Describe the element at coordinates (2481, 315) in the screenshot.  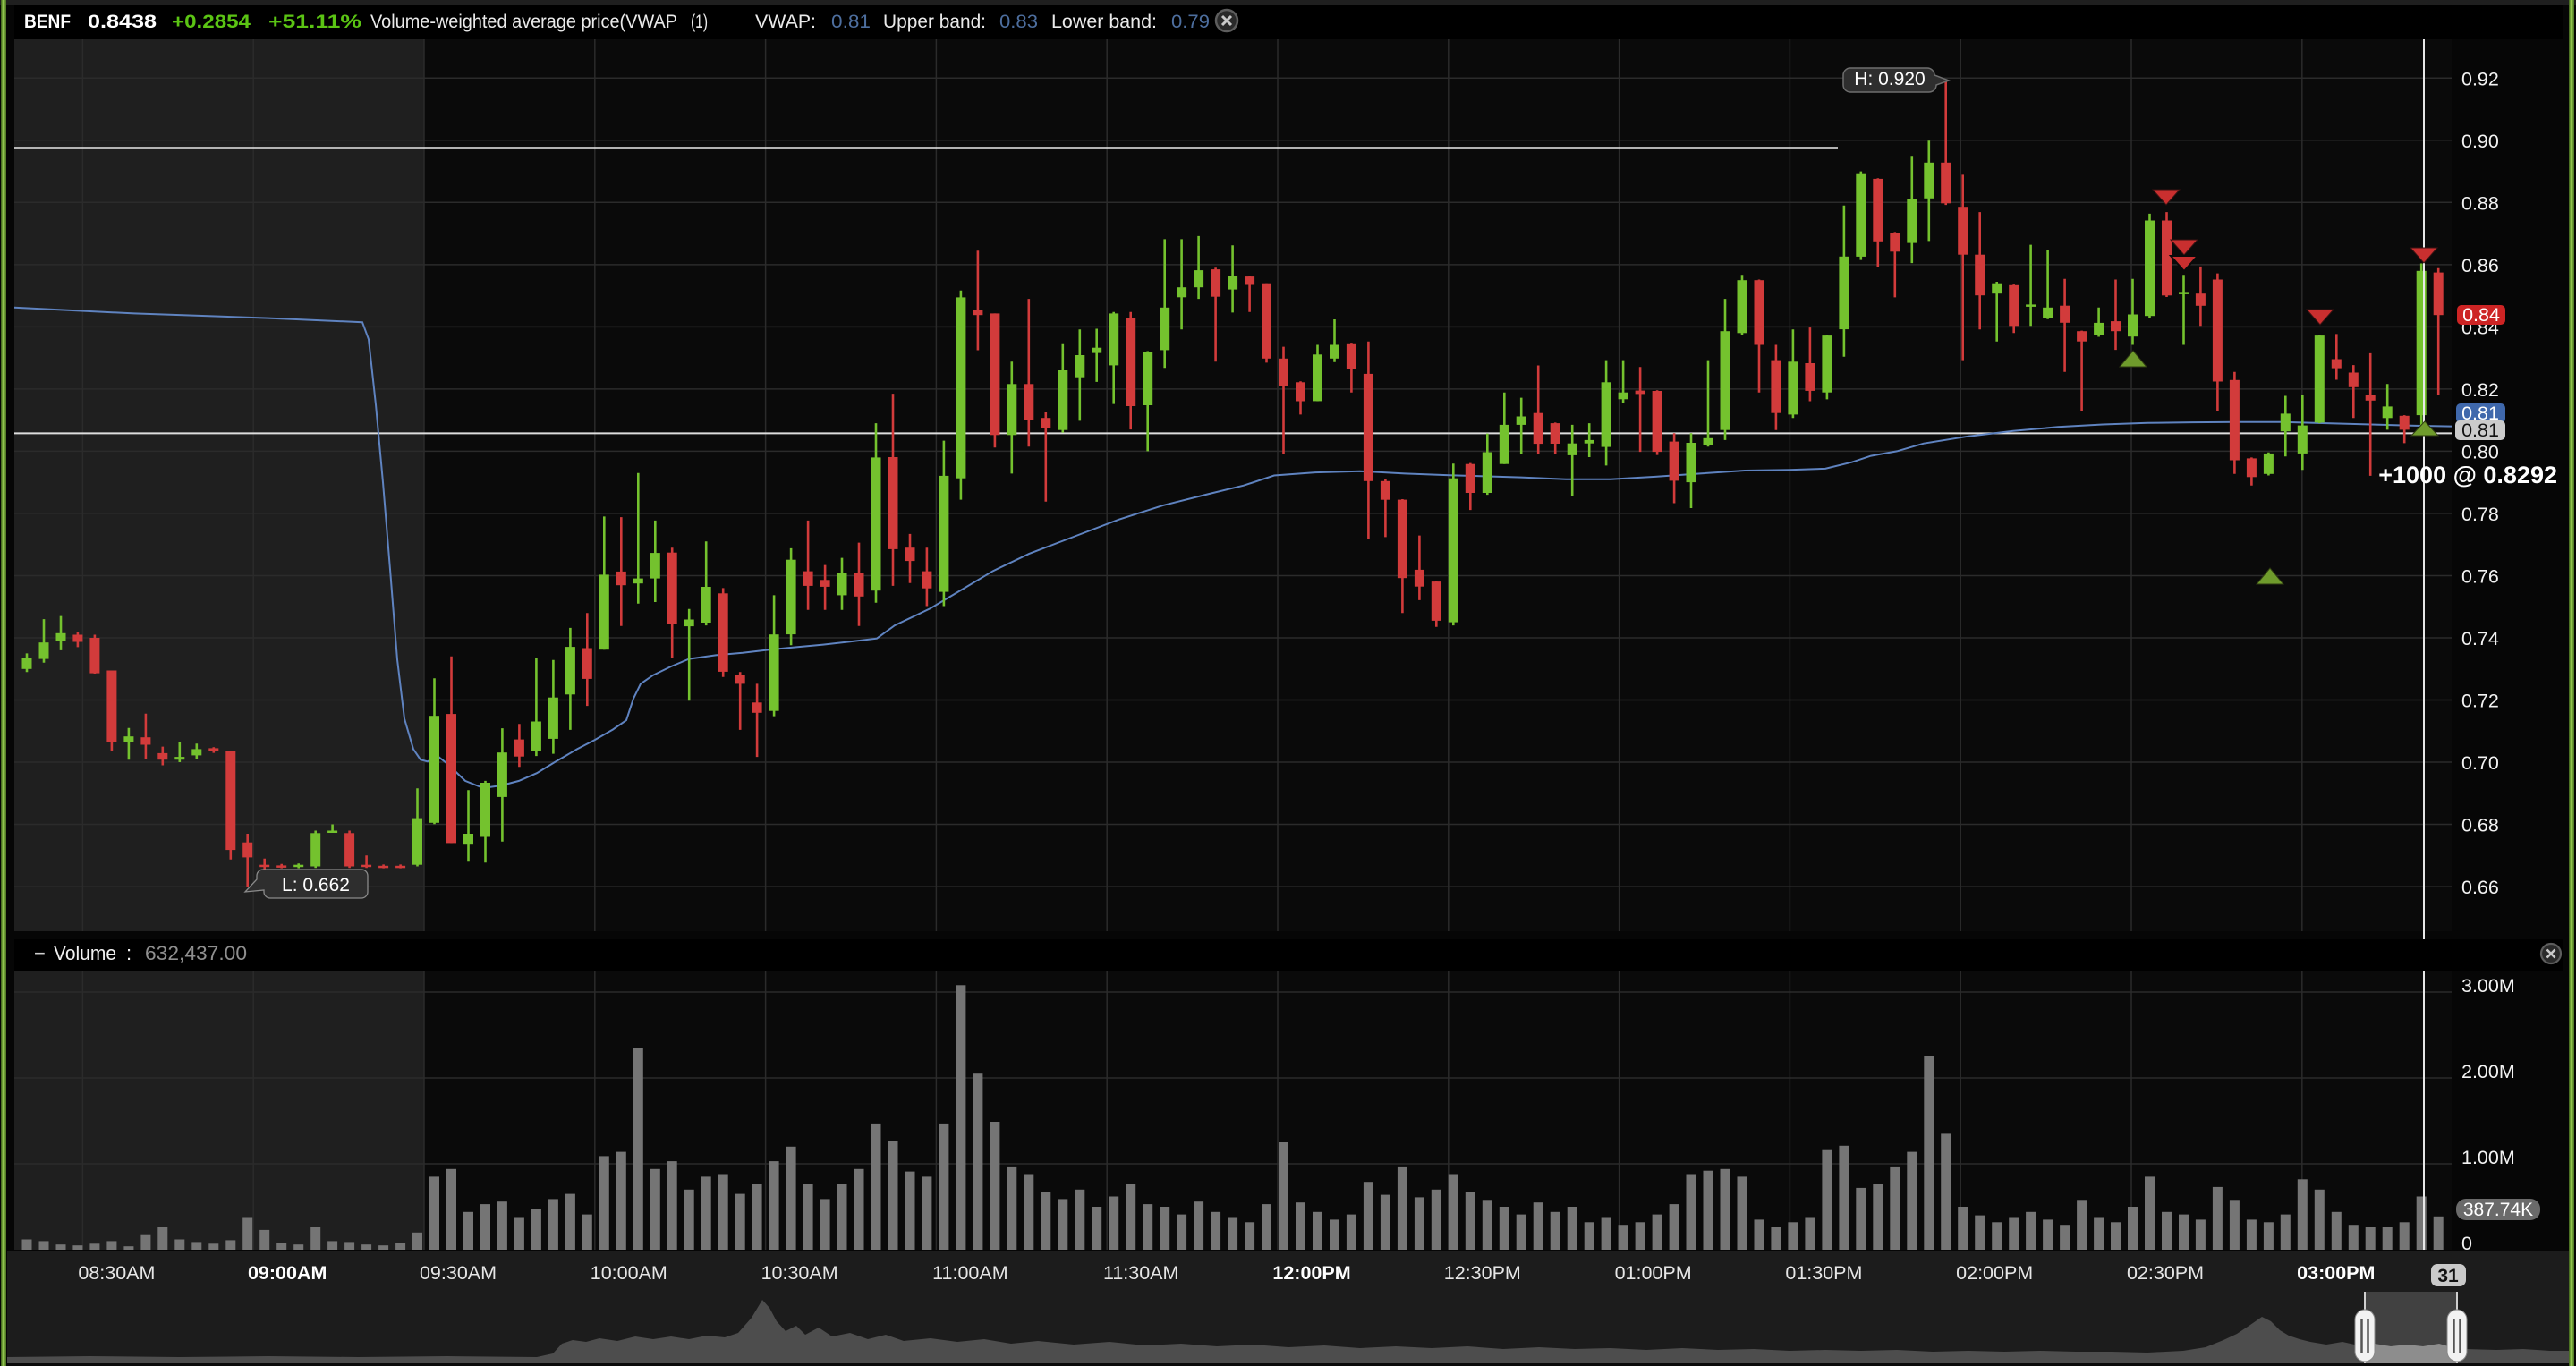
I see `svg-text: 0.84` at that location.